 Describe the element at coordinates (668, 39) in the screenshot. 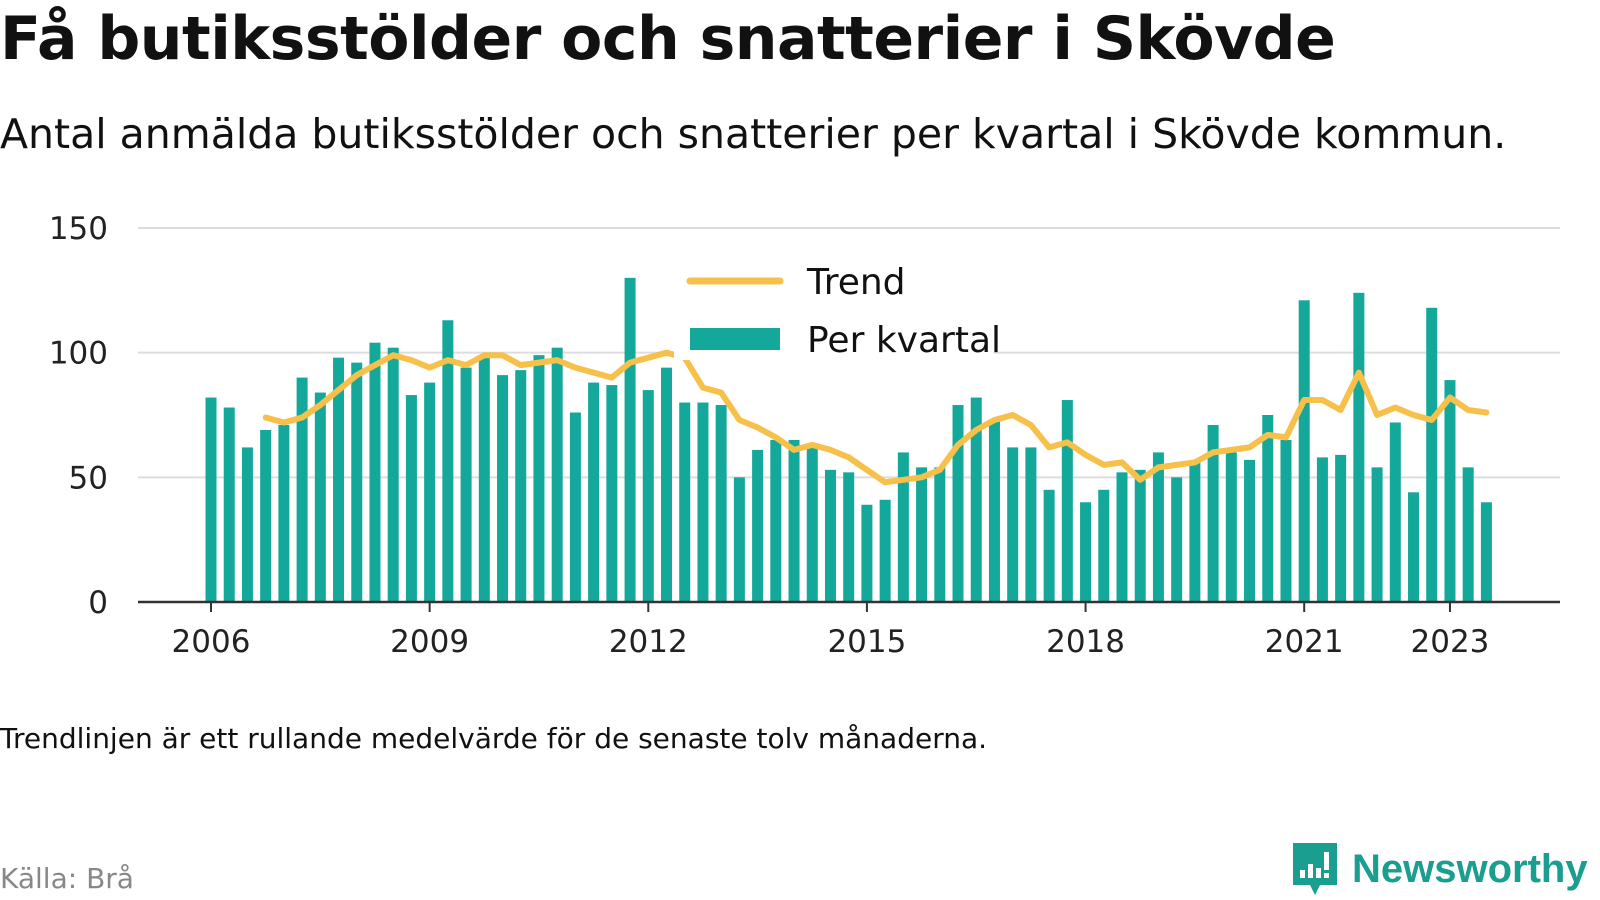

I see `chart-title: Få butiksstölder och snatterier i Skövde` at that location.